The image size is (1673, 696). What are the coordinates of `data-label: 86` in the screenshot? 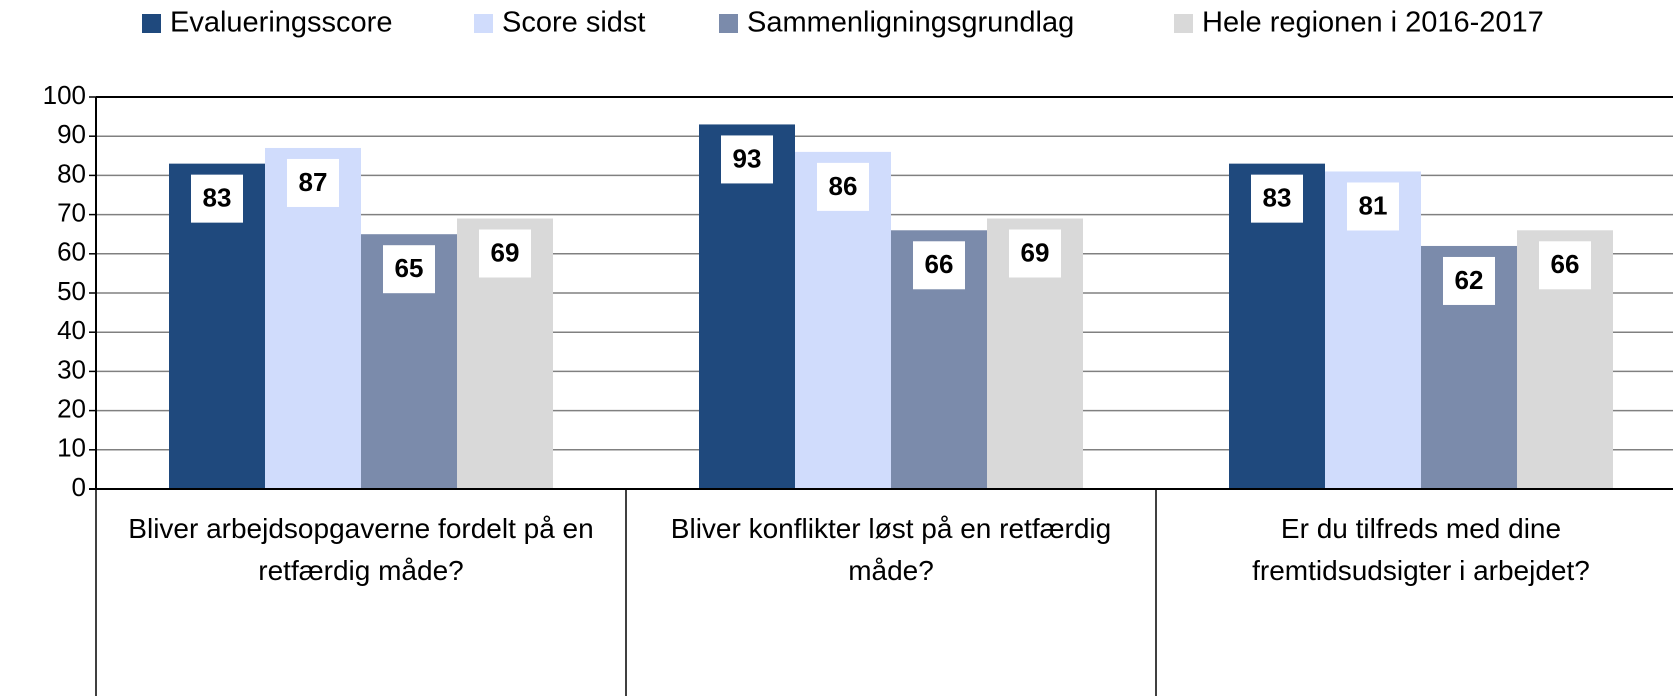 It's located at (843, 186).